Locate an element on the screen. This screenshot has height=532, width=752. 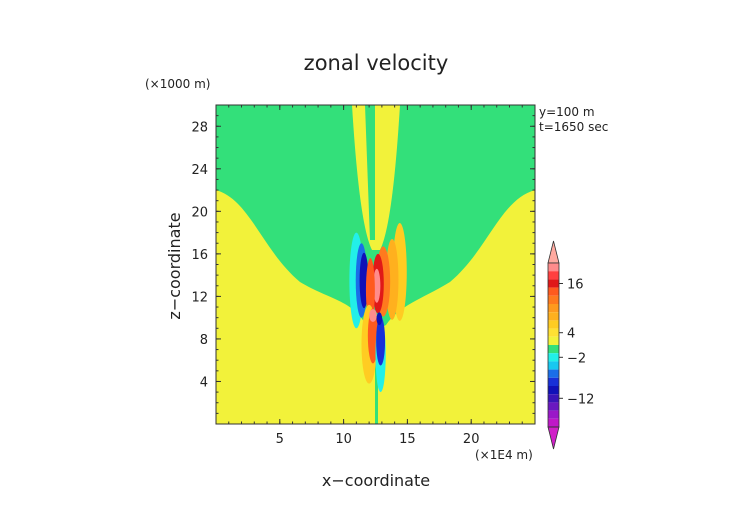
annotation-time: t=1650 sec is located at coordinates (573, 127).